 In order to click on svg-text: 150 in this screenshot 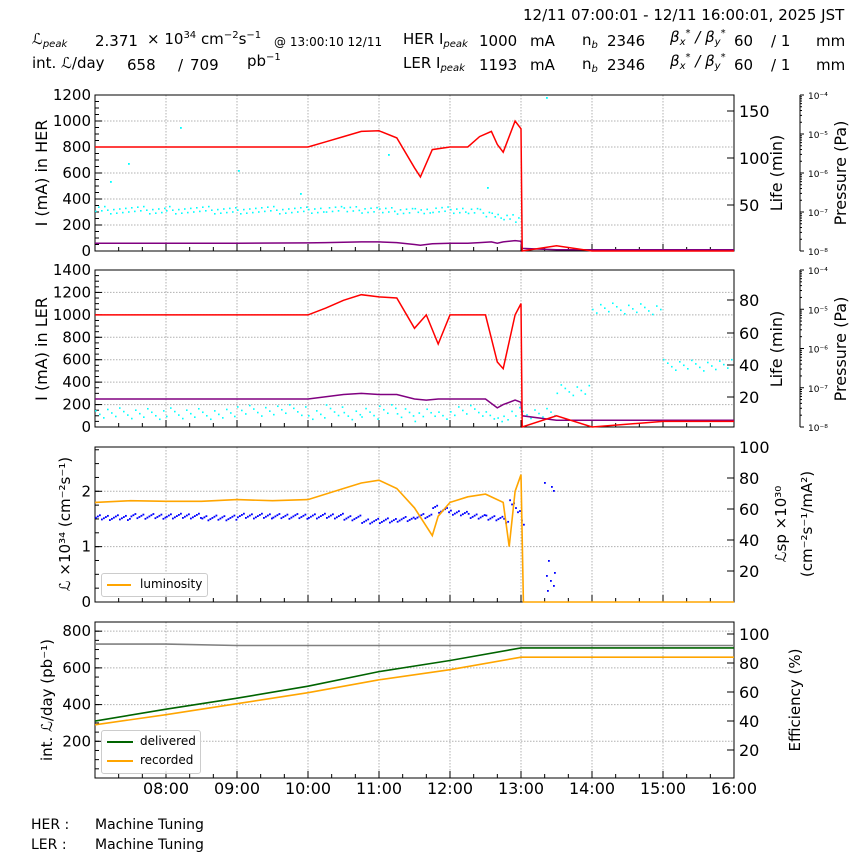, I will do `click(754, 111)`.